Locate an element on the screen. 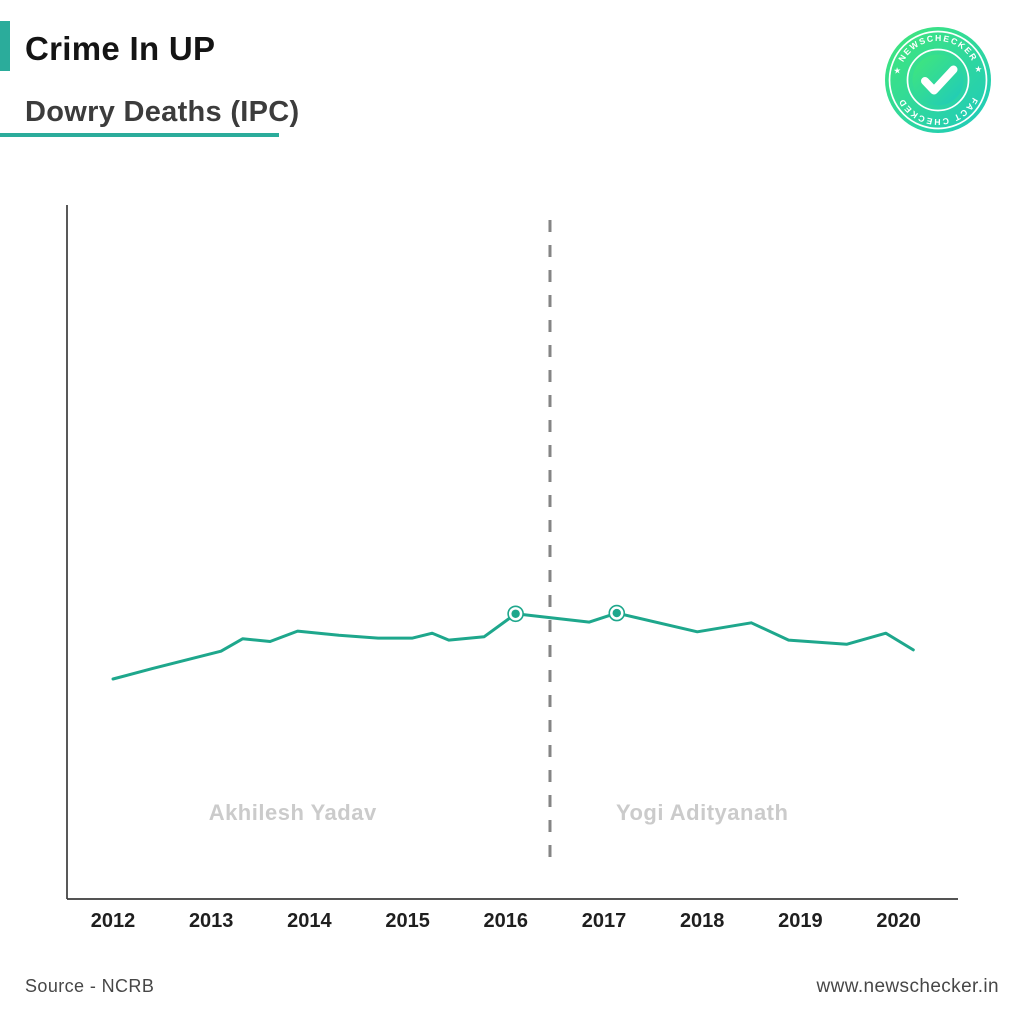 This screenshot has height=1024, width=1024. badge-inner-ring is located at coordinates (938, 80).